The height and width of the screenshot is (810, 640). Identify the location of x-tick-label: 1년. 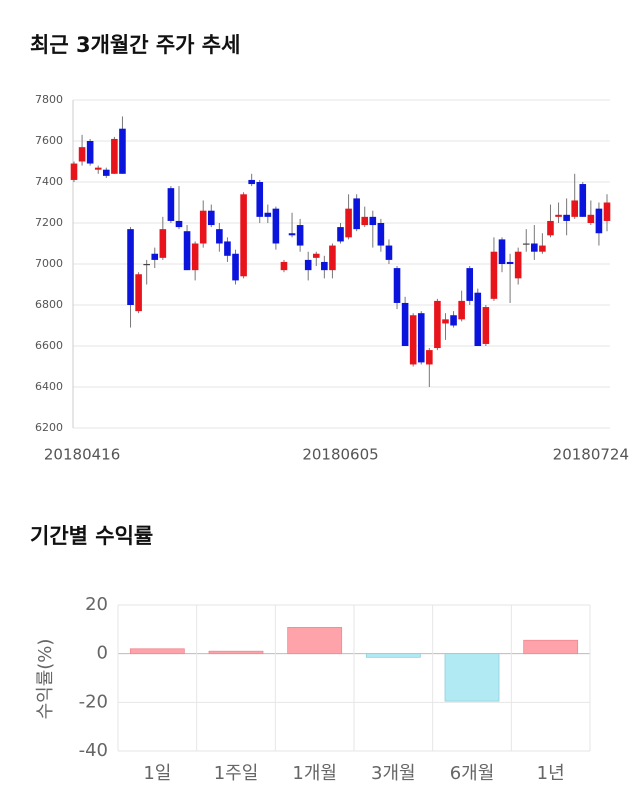
(551, 773).